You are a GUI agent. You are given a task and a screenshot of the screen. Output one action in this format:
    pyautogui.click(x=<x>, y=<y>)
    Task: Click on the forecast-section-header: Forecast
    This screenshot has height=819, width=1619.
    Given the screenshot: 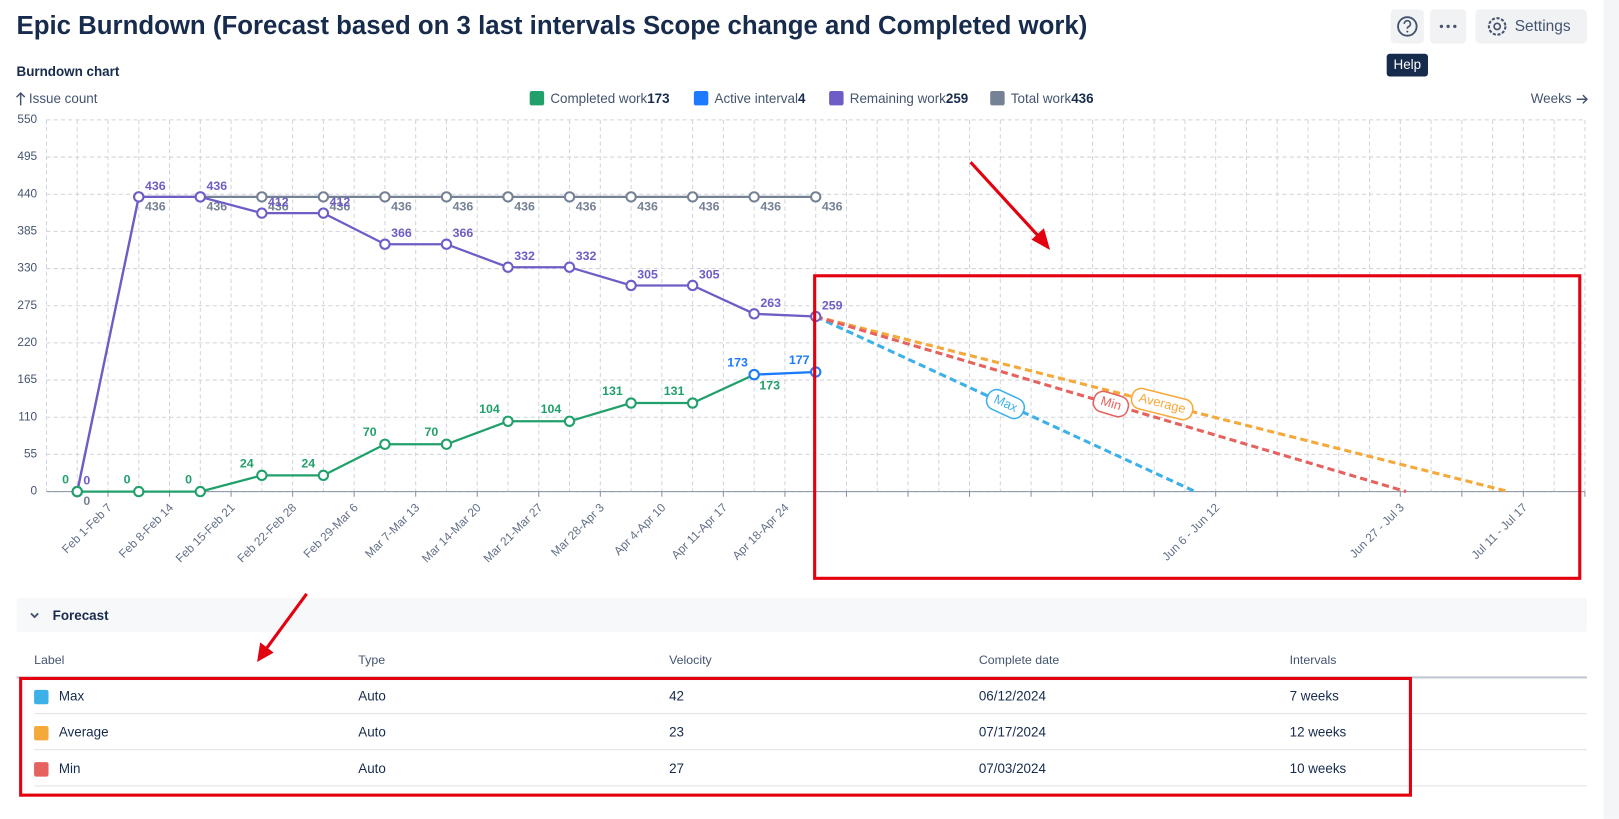 What is the action you would take?
    pyautogui.click(x=801, y=615)
    